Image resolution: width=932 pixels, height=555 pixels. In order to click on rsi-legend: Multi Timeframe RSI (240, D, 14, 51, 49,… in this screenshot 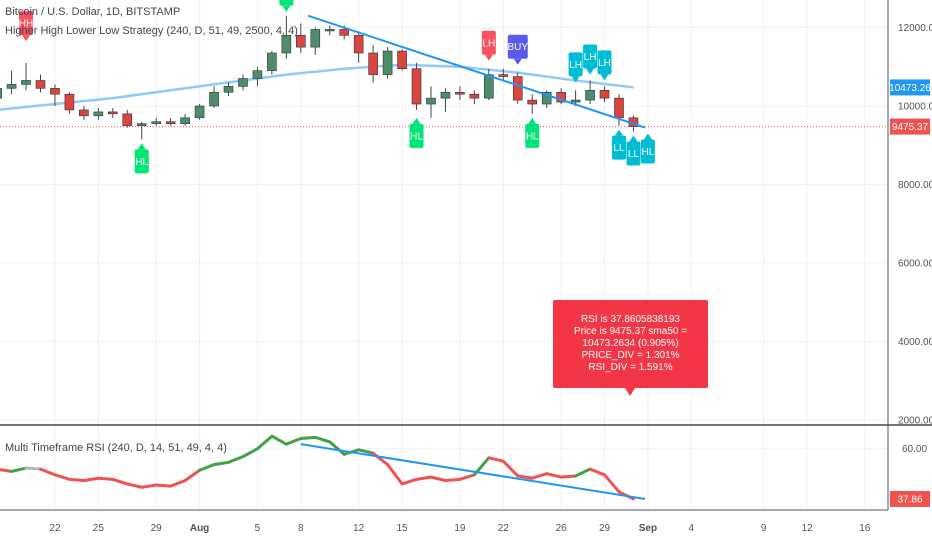, I will do `click(116, 448)`.